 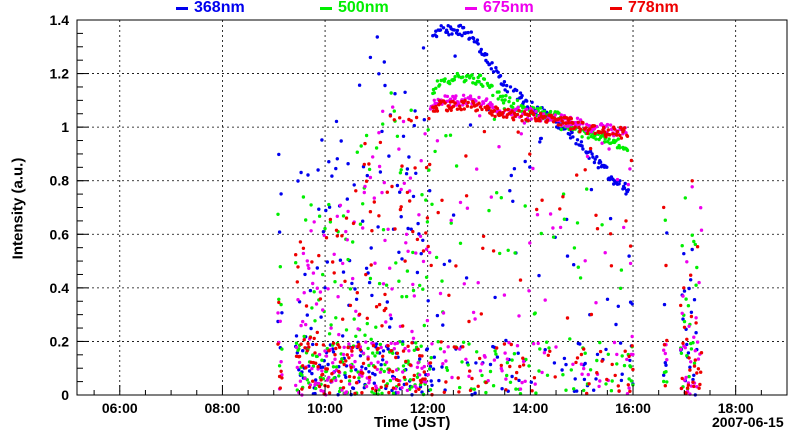 I want to click on legend-label: 368nm, so click(x=219, y=8).